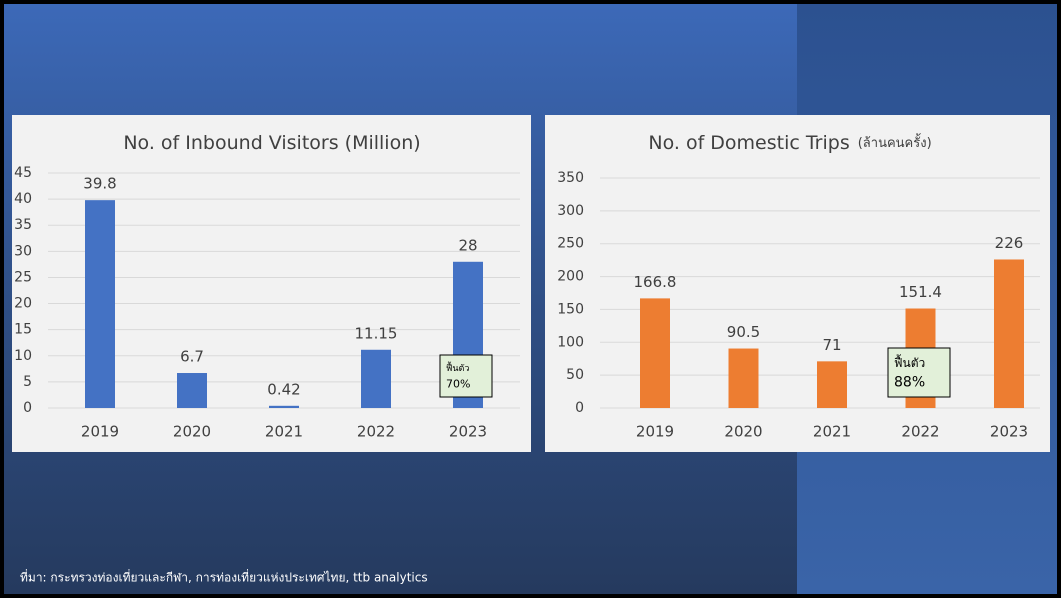 This screenshot has height=598, width=1061. What do you see at coordinates (1009, 243) in the screenshot?
I see `data-label: 226` at bounding box center [1009, 243].